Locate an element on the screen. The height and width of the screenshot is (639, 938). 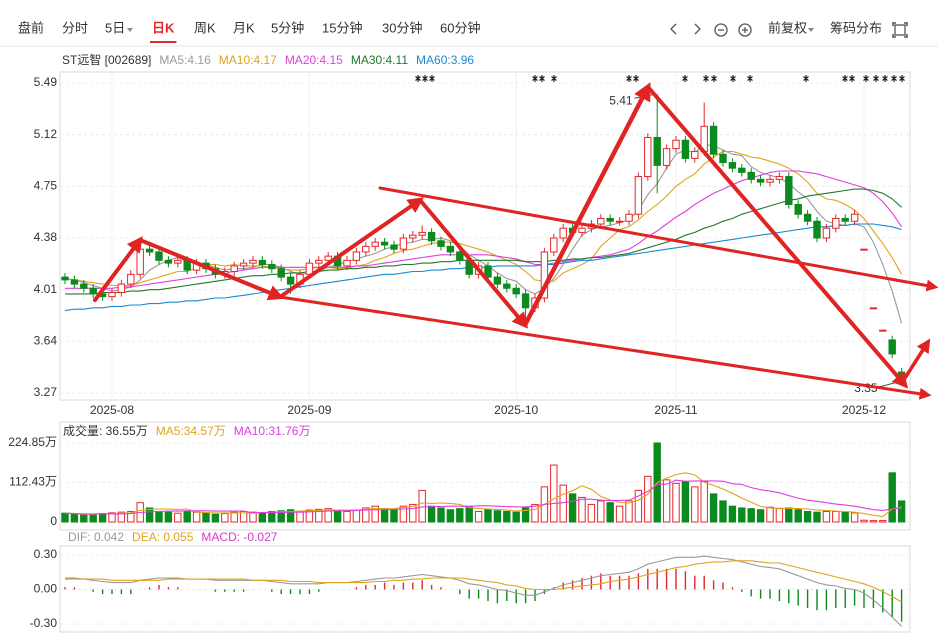
y-tick-label: 4.01 is located at coordinates (46, 289).